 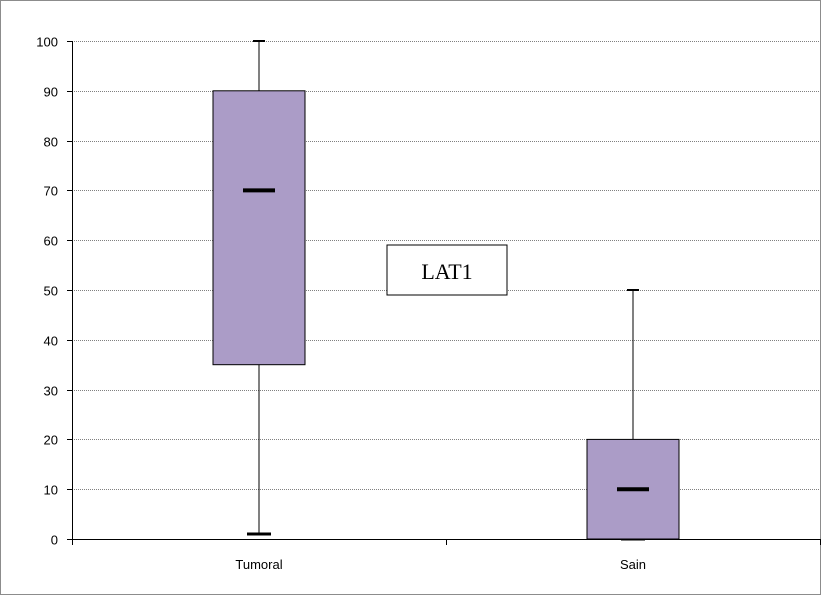 What do you see at coordinates (259, 228) in the screenshot?
I see `box-tumoral` at bounding box center [259, 228].